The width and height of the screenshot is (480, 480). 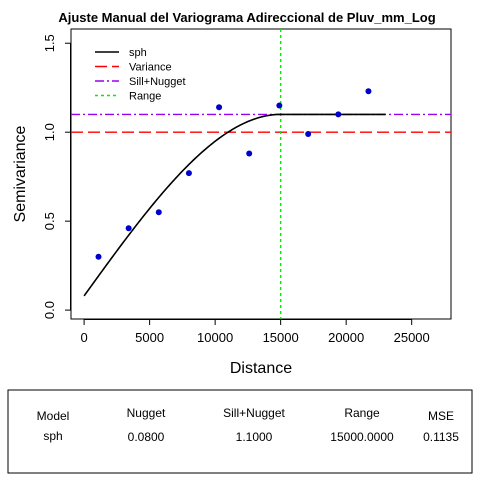 What do you see at coordinates (346, 337) in the screenshot?
I see `x-tick-label: 20000` at bounding box center [346, 337].